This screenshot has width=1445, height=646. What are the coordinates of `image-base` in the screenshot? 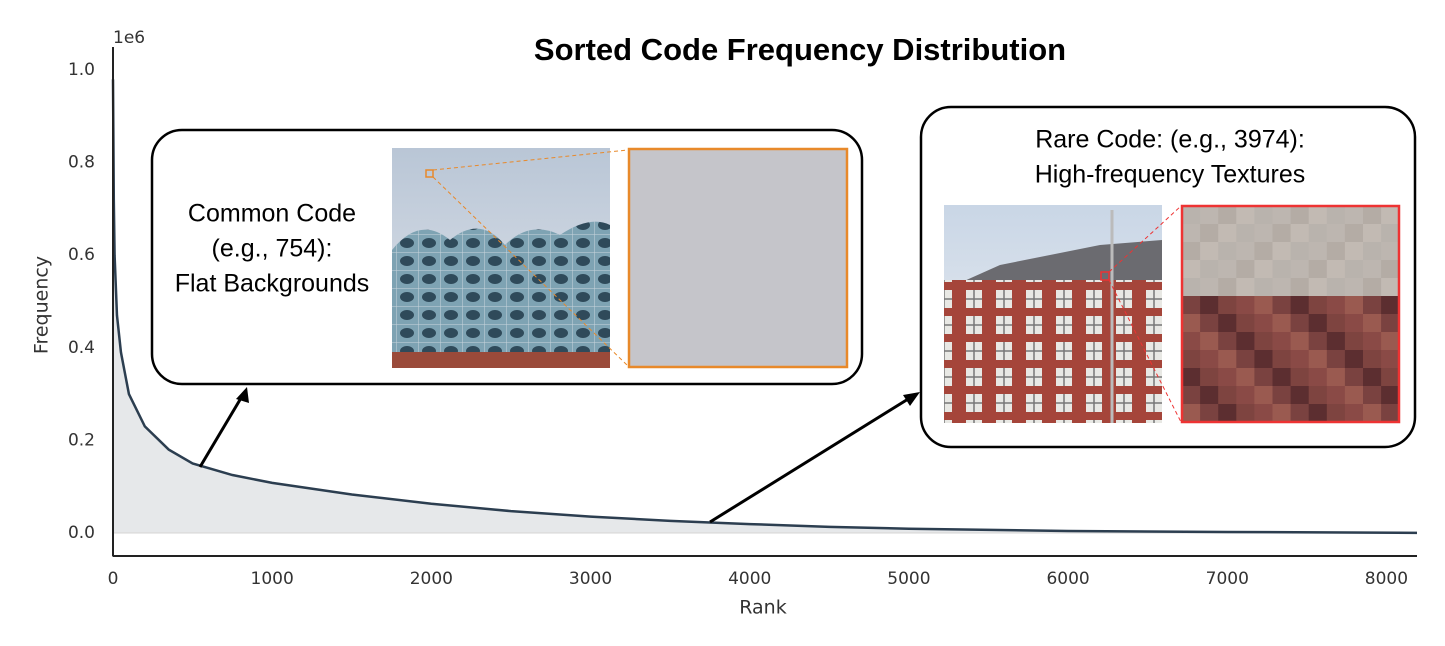 It's located at (501, 360).